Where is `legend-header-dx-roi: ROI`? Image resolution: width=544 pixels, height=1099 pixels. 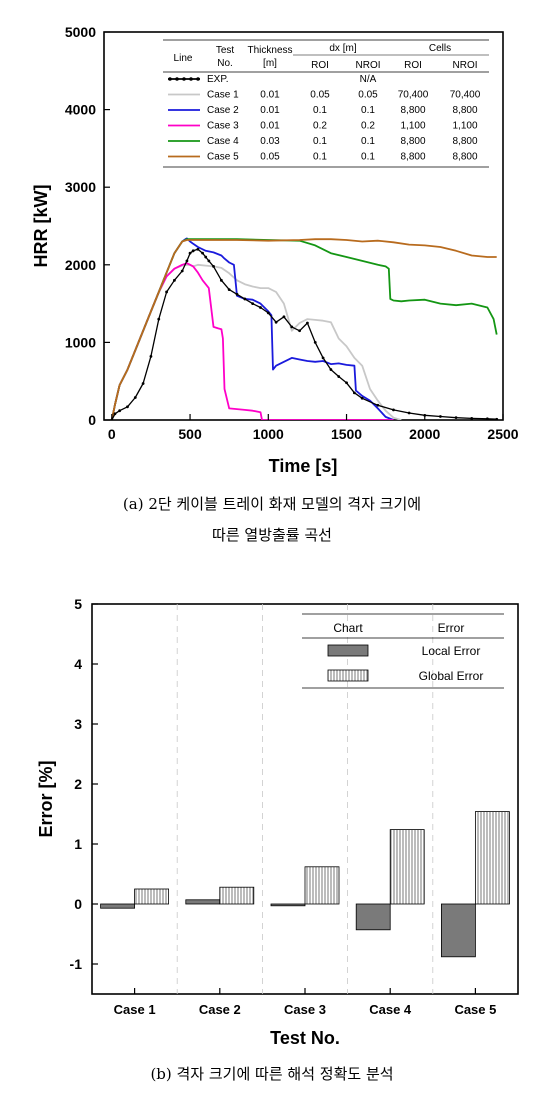 legend-header-dx-roi: ROI is located at coordinates (320, 65).